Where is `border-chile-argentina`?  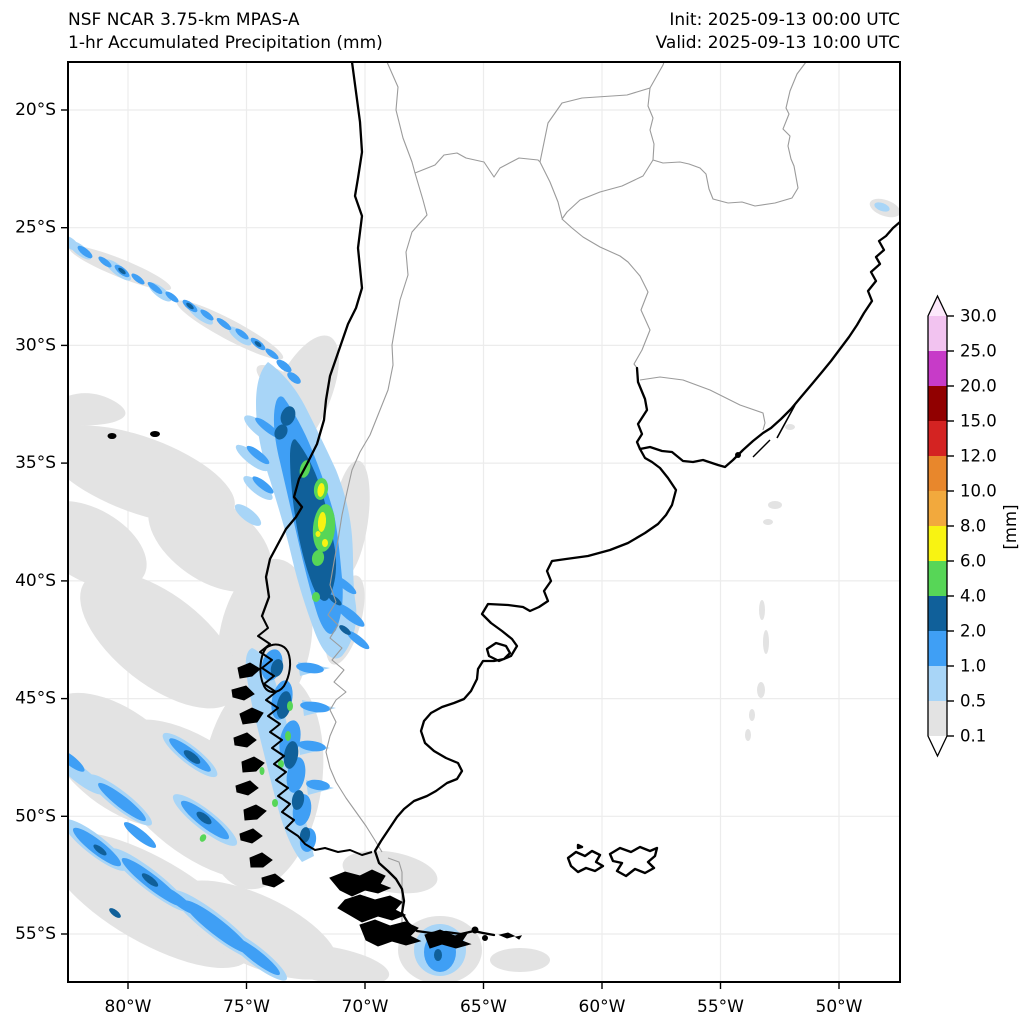 border-chile-argentina is located at coordinates (376, 457).